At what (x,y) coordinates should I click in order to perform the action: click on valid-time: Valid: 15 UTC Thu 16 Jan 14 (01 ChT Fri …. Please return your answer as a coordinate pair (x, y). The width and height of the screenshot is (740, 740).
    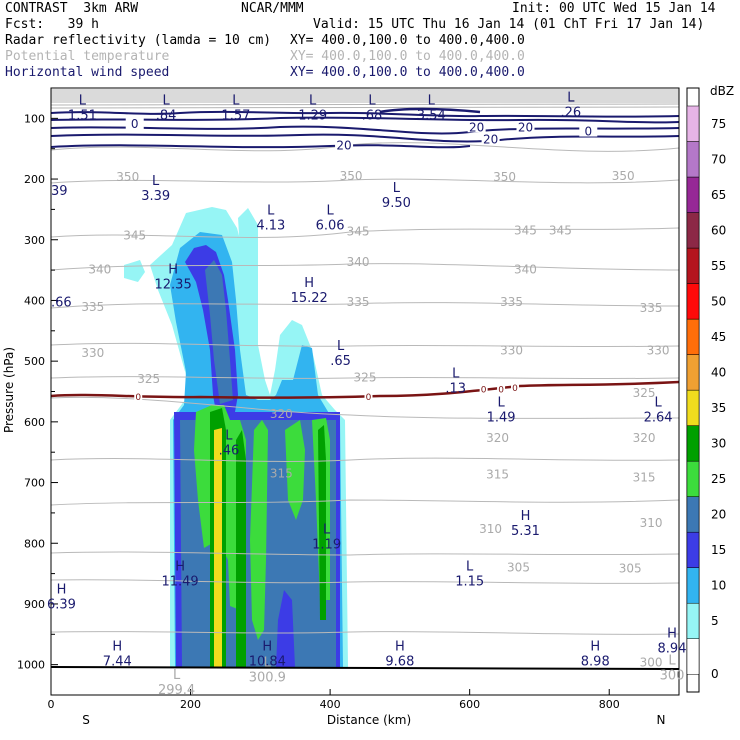
    Looking at the image, I should click on (509, 24).